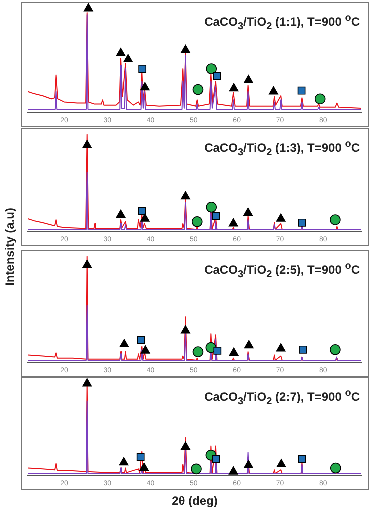  What do you see at coordinates (10, 247) in the screenshot?
I see `y-axis-title: Intensity (a.u)` at bounding box center [10, 247].